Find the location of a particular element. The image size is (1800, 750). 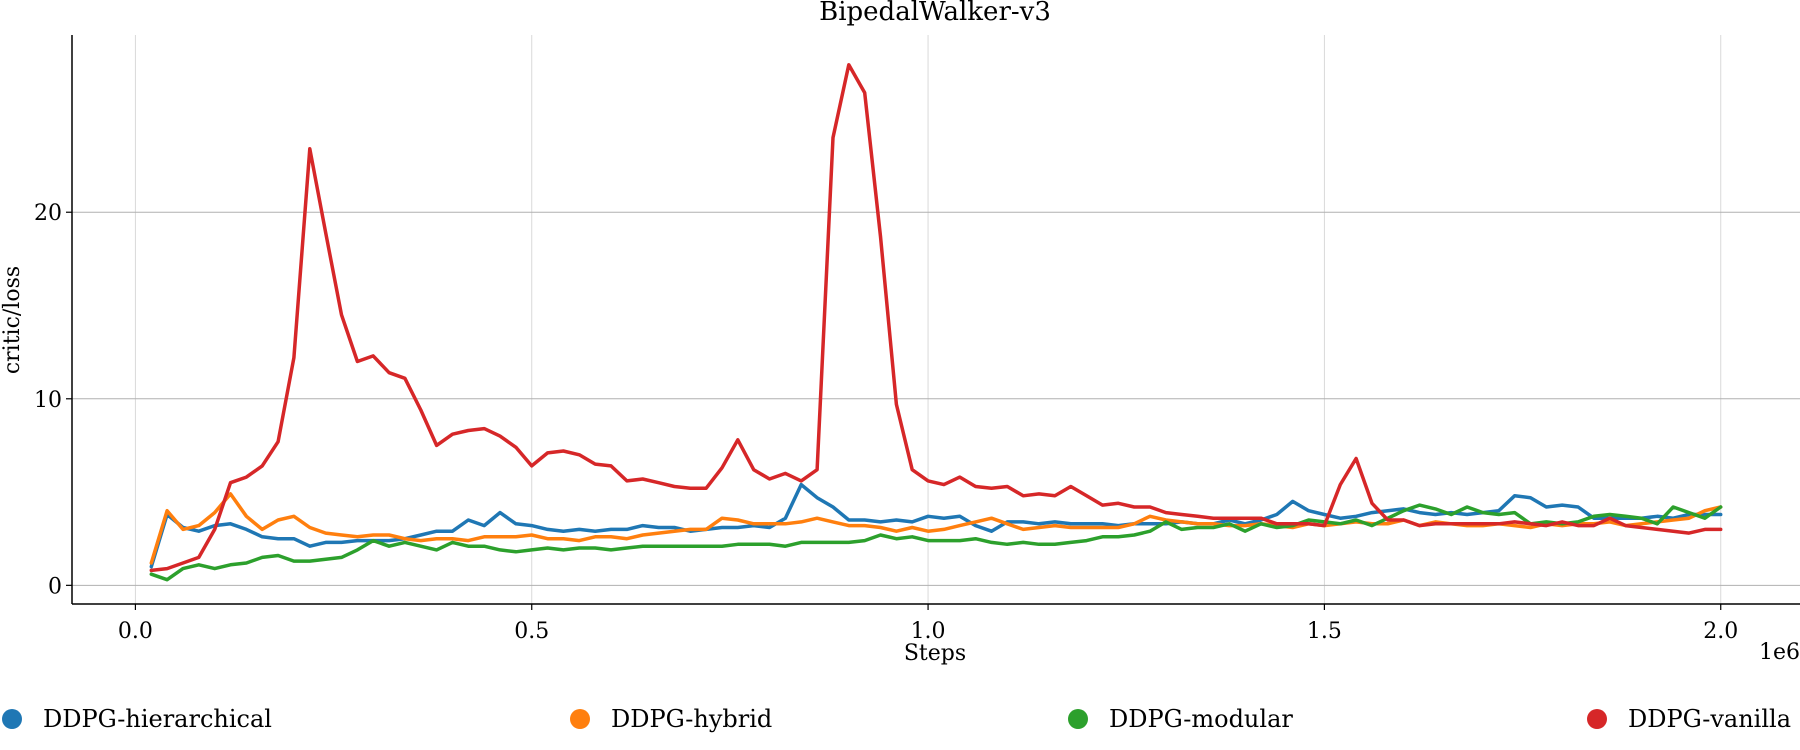

series-line-ddpg-hybrid is located at coordinates (936, 528).